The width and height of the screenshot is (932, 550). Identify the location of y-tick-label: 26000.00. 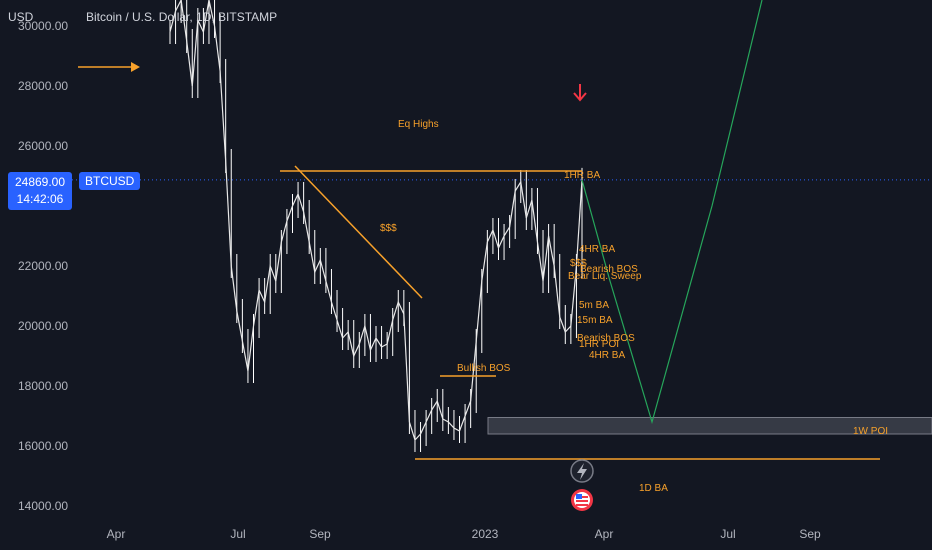
(43, 146).